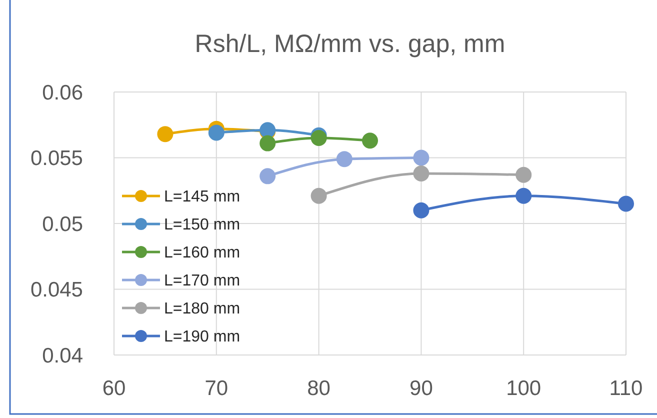 The height and width of the screenshot is (418, 657). Describe the element at coordinates (202, 225) in the screenshot. I see `legend-label: L=150 mm` at that location.